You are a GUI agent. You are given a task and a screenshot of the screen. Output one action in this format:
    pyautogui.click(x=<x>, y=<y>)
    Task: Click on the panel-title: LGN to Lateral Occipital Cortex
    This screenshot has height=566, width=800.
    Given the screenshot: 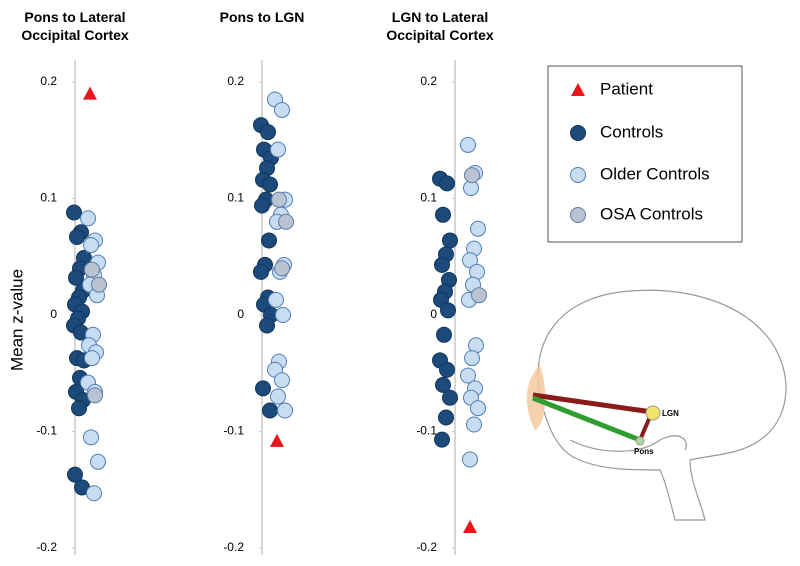 What is the action you would take?
    pyautogui.click(x=440, y=26)
    